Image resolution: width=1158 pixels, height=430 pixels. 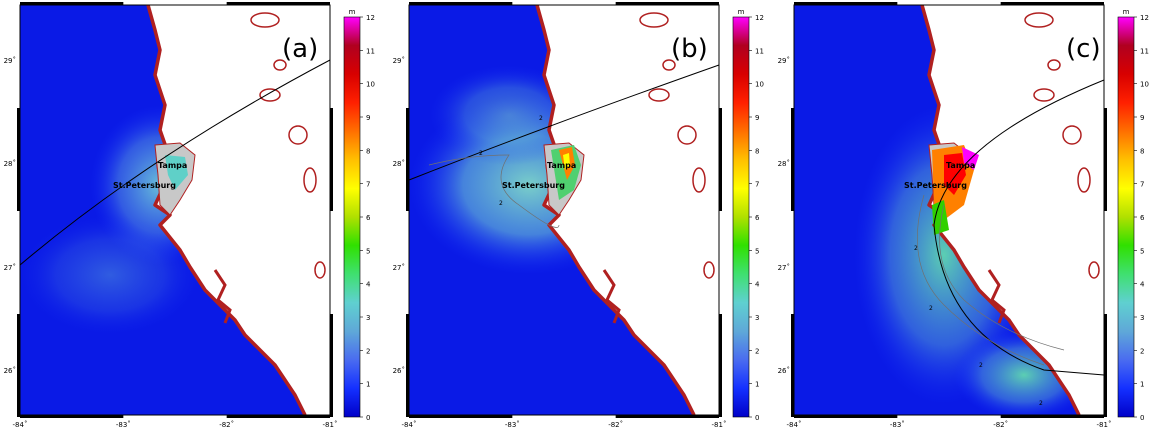 What do you see at coordinates (368, 118) in the screenshot?
I see `colorbar-tick-label: 9` at bounding box center [368, 118].